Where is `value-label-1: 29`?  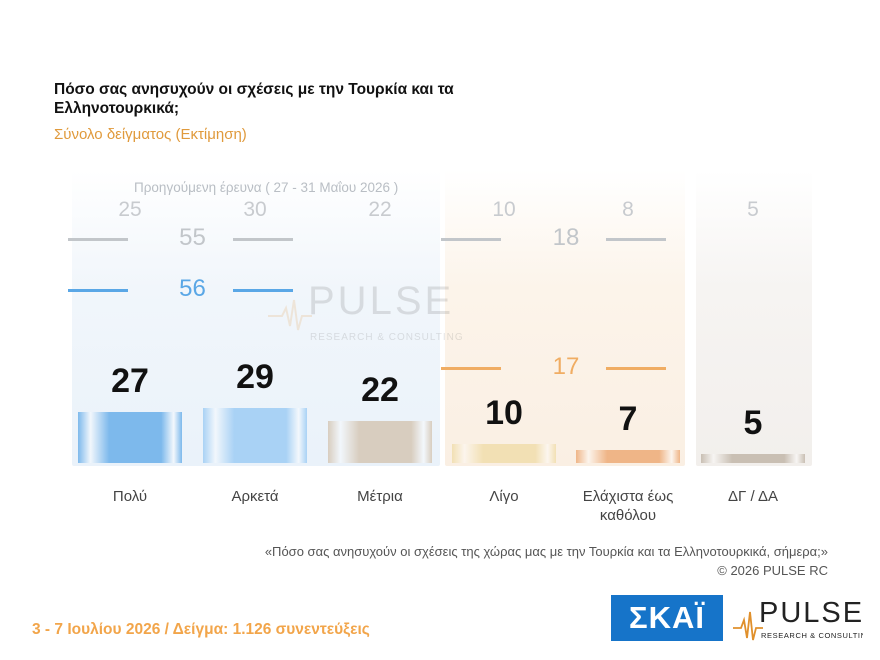
value-label-1: 29 is located at coordinates (255, 376).